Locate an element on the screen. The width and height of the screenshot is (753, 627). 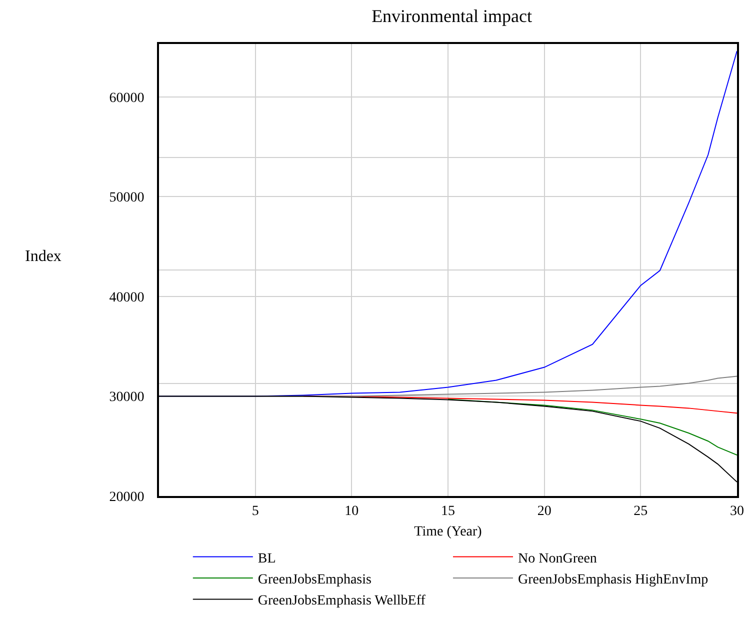
legend-label: GreenJobsEmphasis is located at coordinates (315, 580).